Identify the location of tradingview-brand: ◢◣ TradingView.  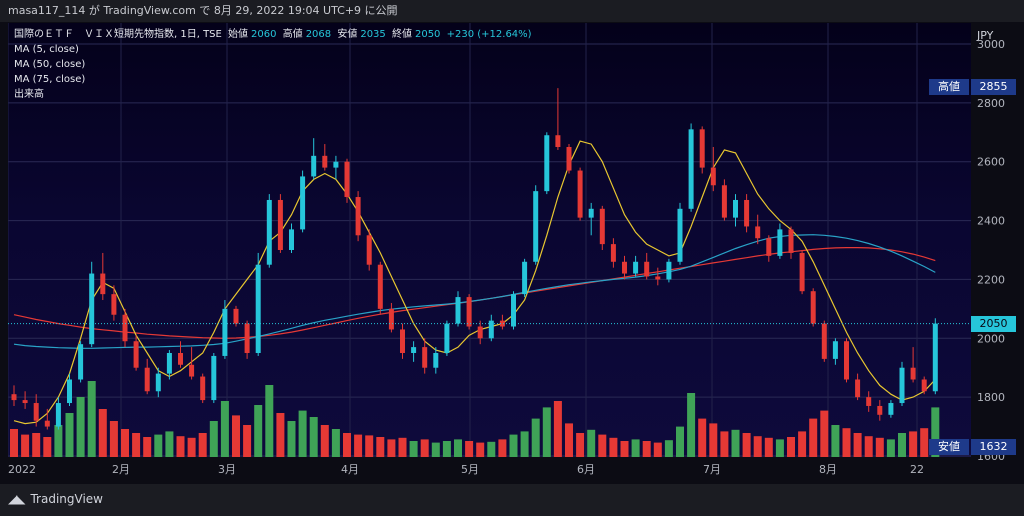
(55, 499).